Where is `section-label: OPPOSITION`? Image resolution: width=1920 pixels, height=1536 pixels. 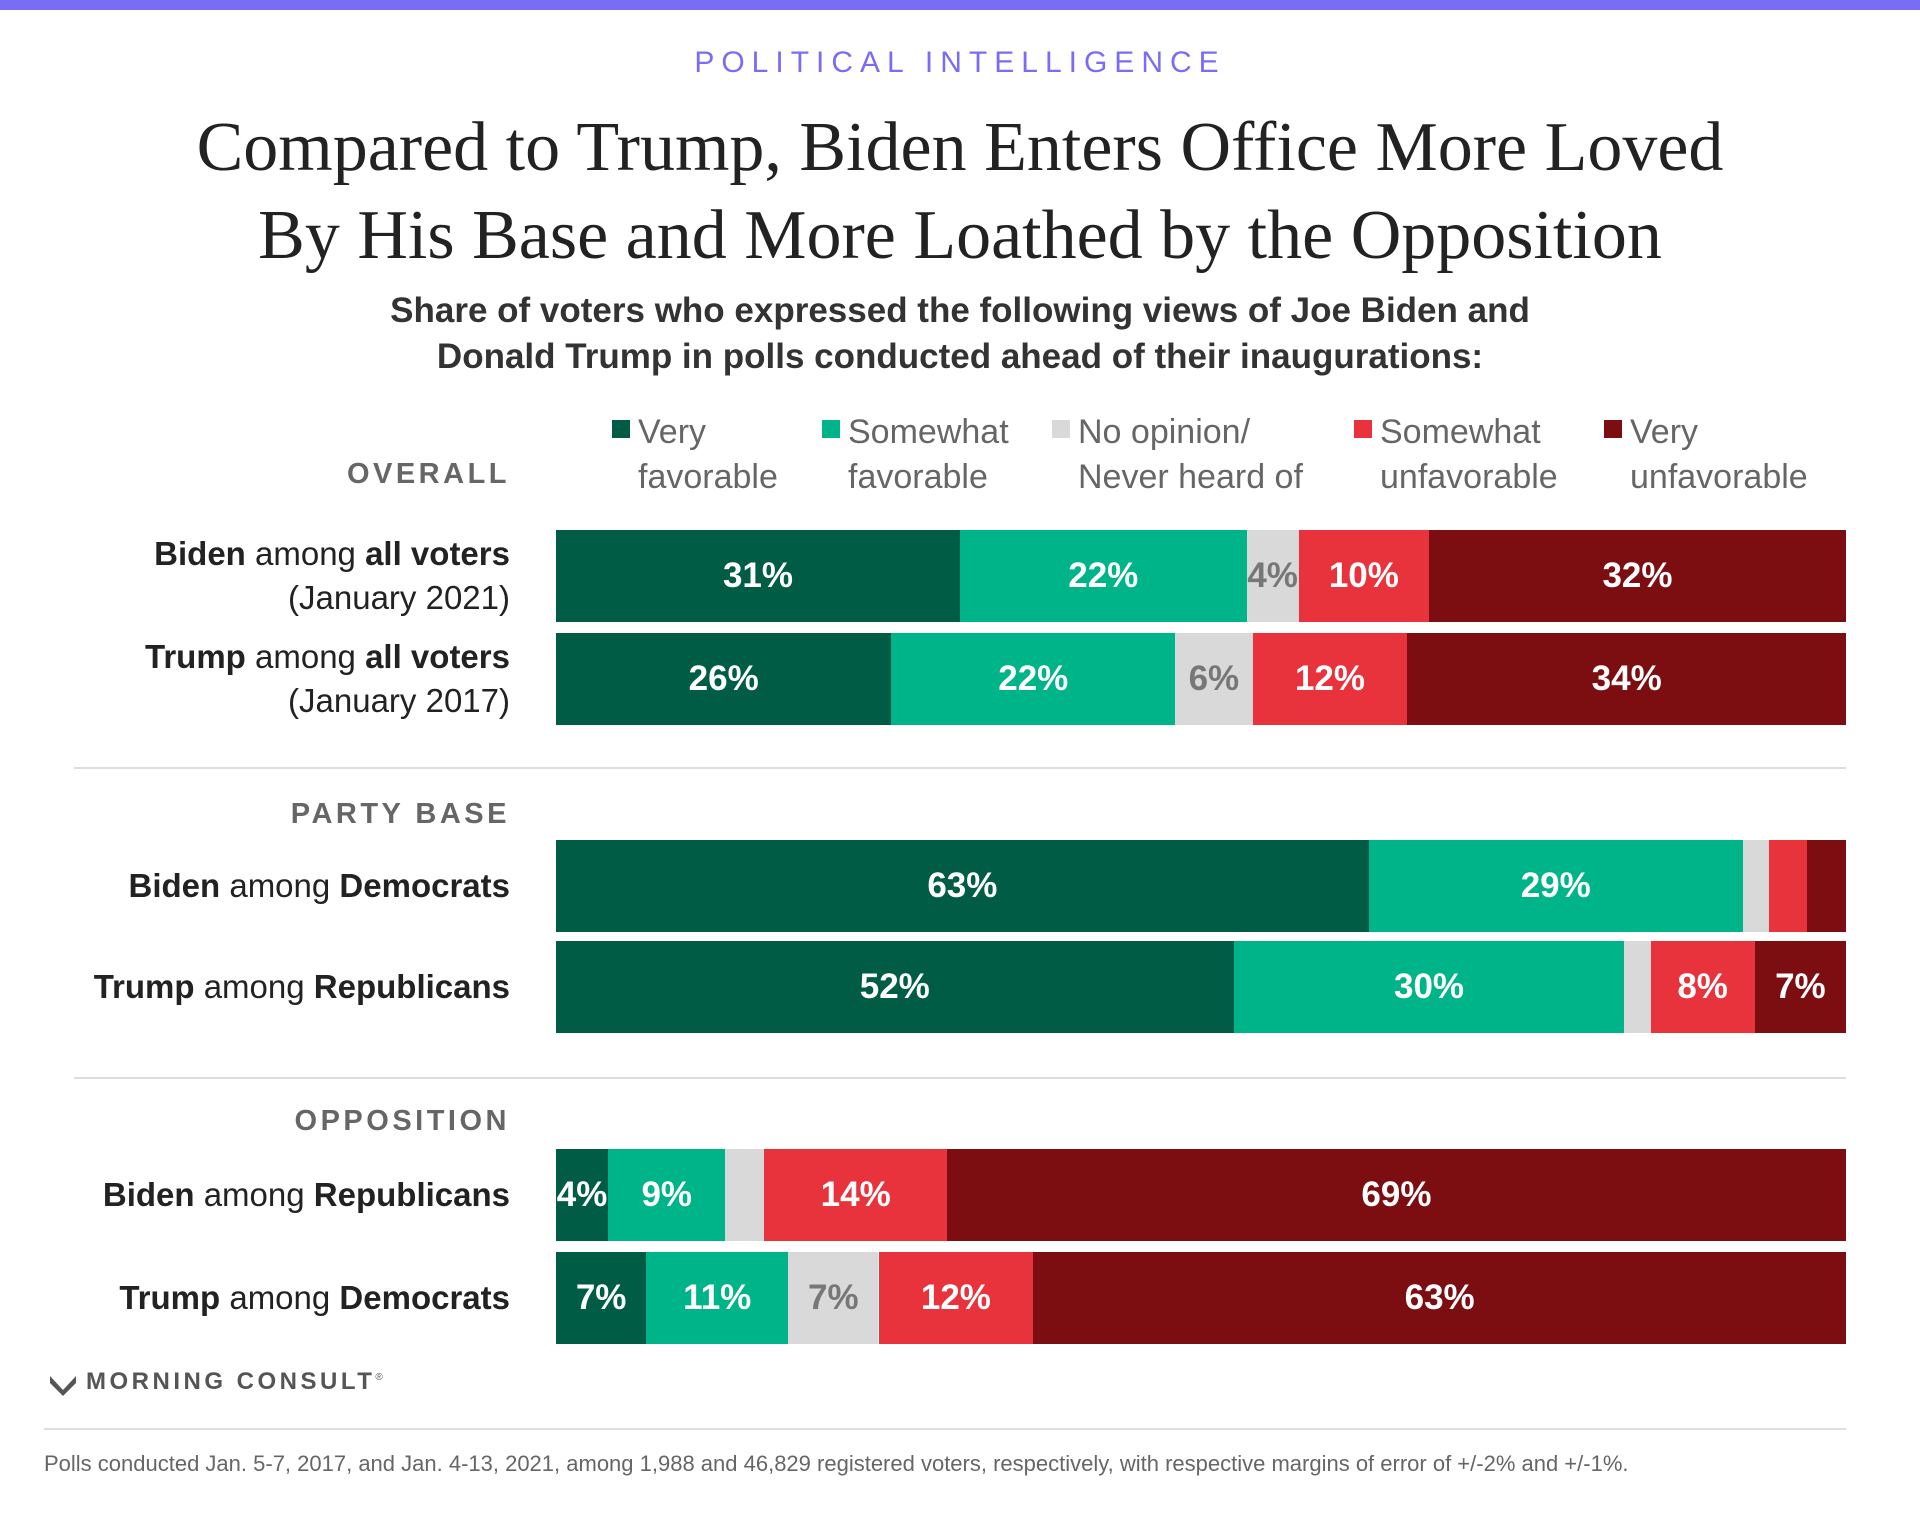
section-label: OPPOSITION is located at coordinates (402, 1121).